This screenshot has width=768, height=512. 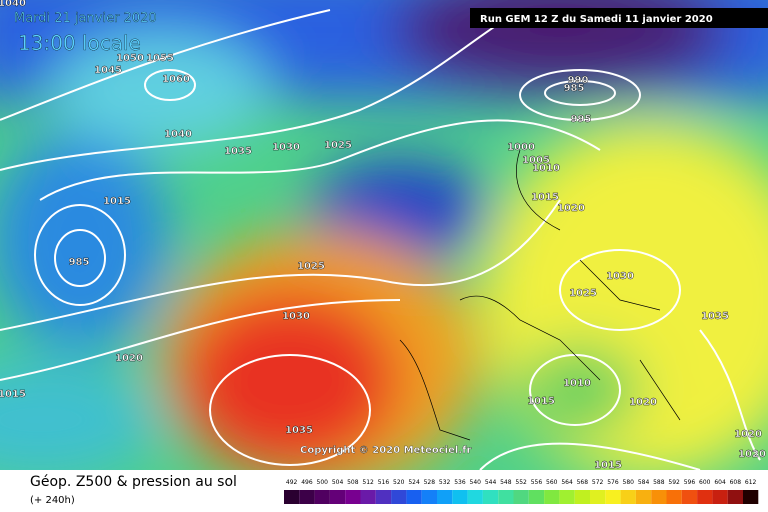 I want to click on run-info: Run GEM 12 Z du Samedi 11 janvier 2020, so click(x=596, y=19).